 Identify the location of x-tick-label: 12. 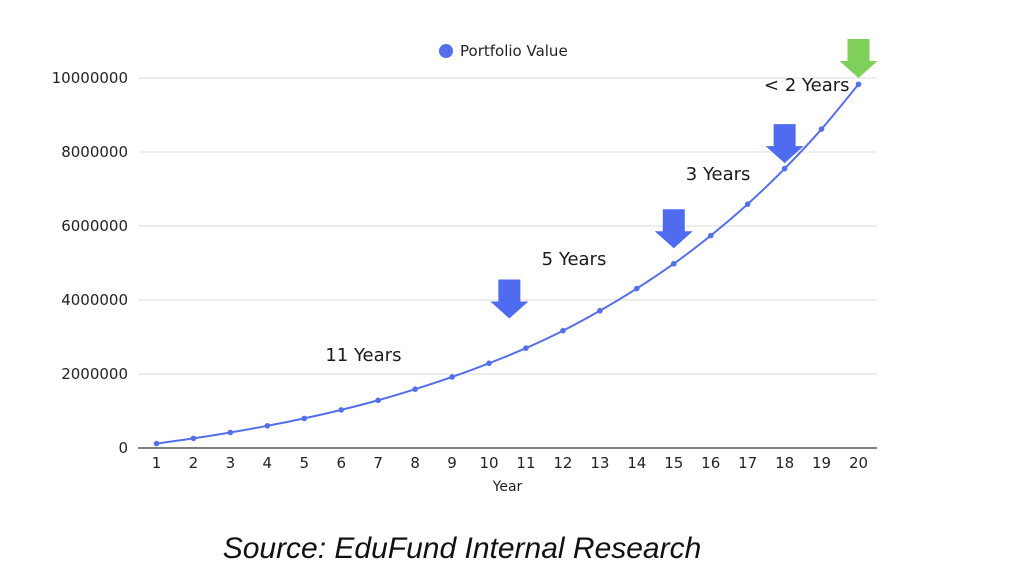
(562, 463).